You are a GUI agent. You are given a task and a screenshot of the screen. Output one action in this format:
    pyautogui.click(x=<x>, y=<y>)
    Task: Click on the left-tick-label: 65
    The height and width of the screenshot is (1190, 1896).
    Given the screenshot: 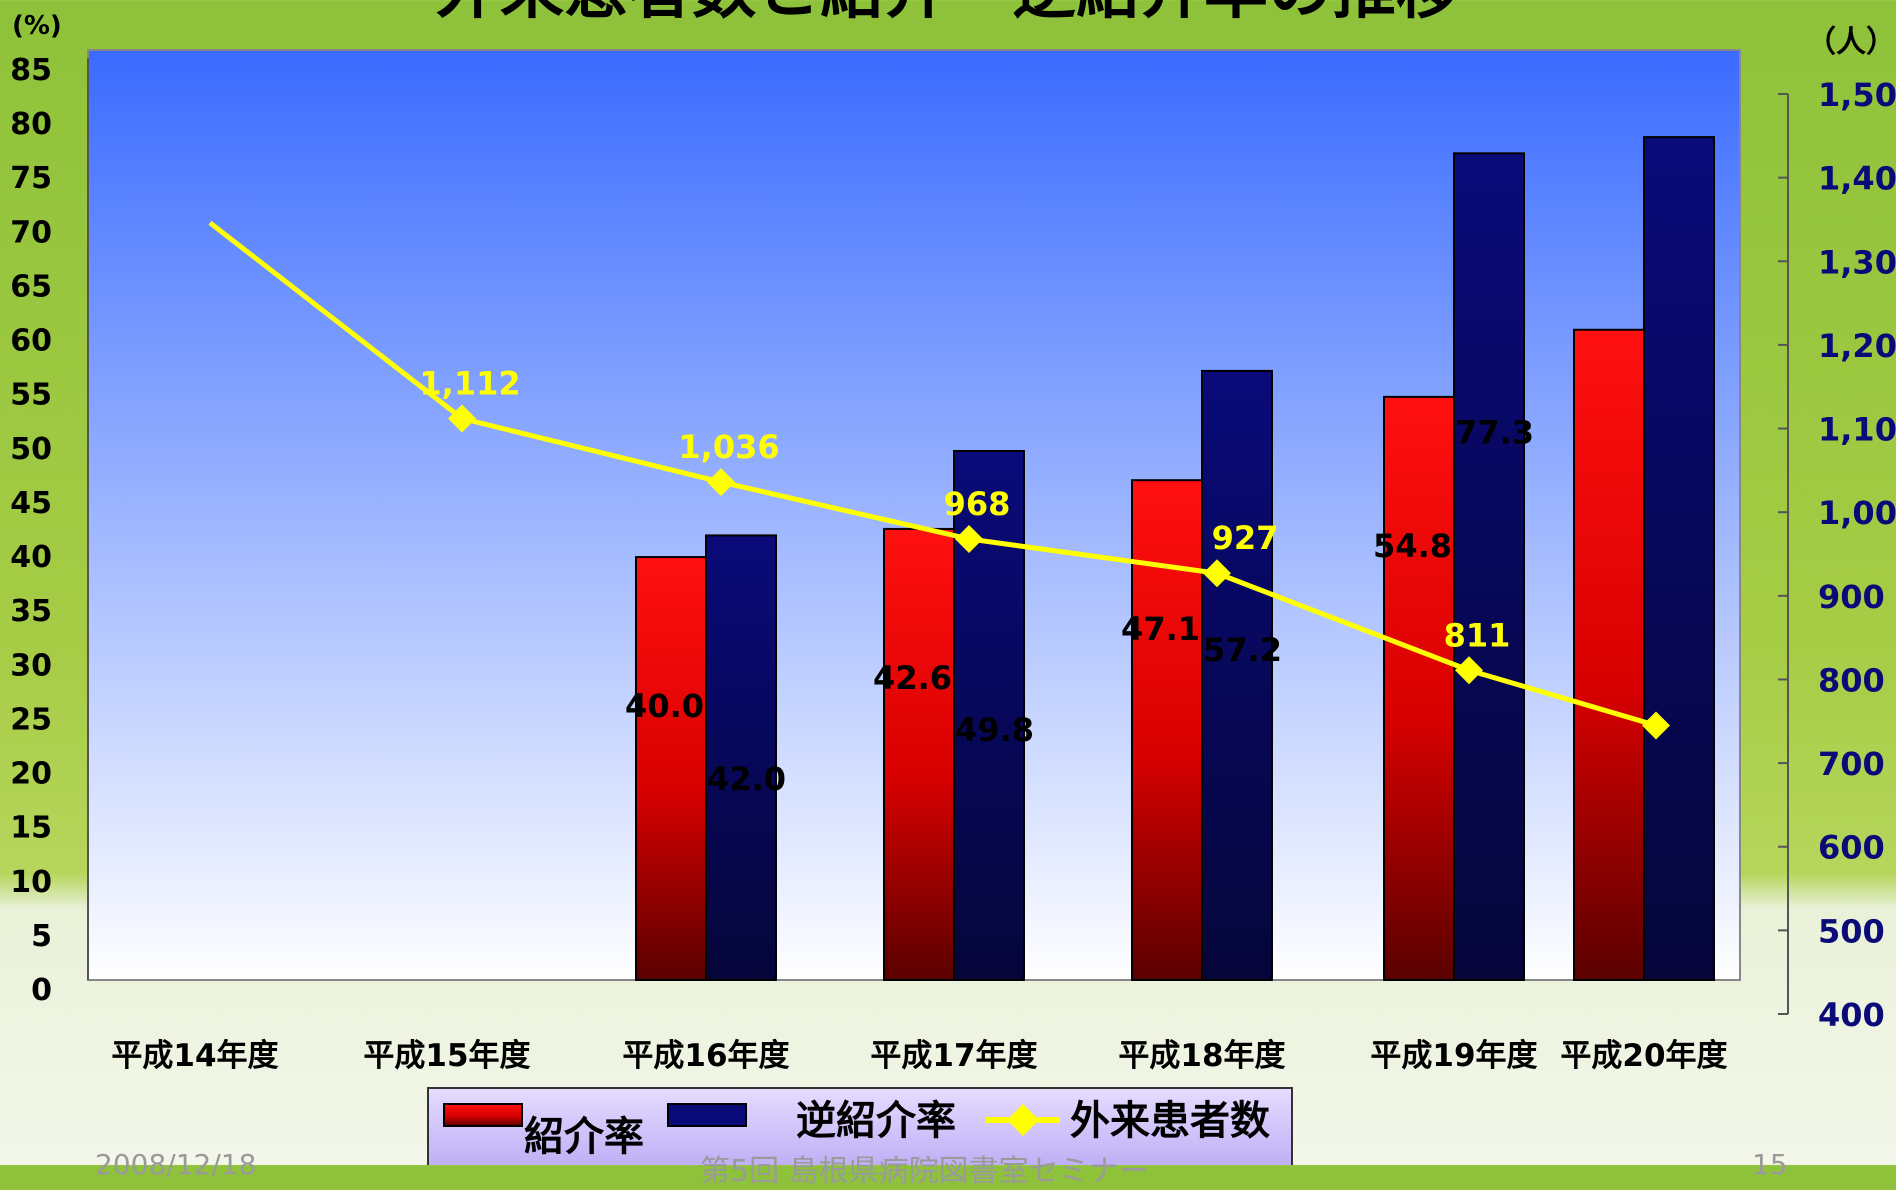 What is the action you would take?
    pyautogui.click(x=31, y=286)
    